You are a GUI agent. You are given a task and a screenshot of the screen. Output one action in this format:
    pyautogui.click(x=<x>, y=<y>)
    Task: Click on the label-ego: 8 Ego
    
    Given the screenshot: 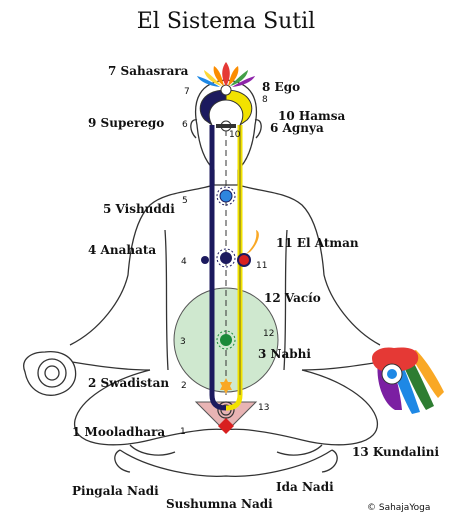 What is the action you would take?
    pyautogui.click(x=281, y=87)
    